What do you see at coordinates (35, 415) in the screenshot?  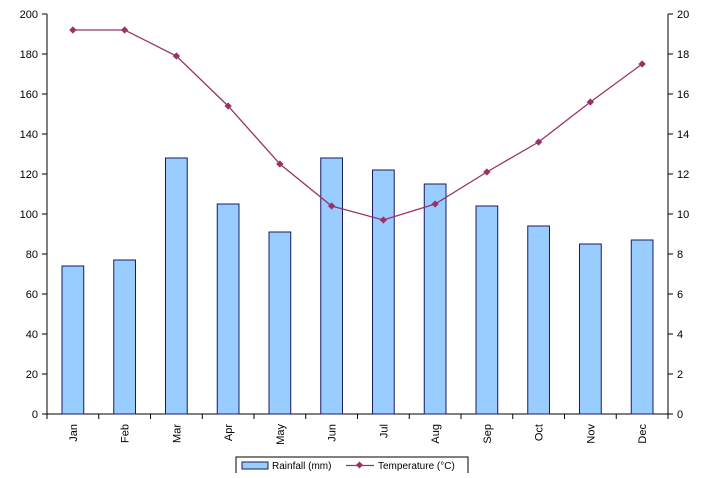 I see `y-tick-label-left: 0` at bounding box center [35, 415].